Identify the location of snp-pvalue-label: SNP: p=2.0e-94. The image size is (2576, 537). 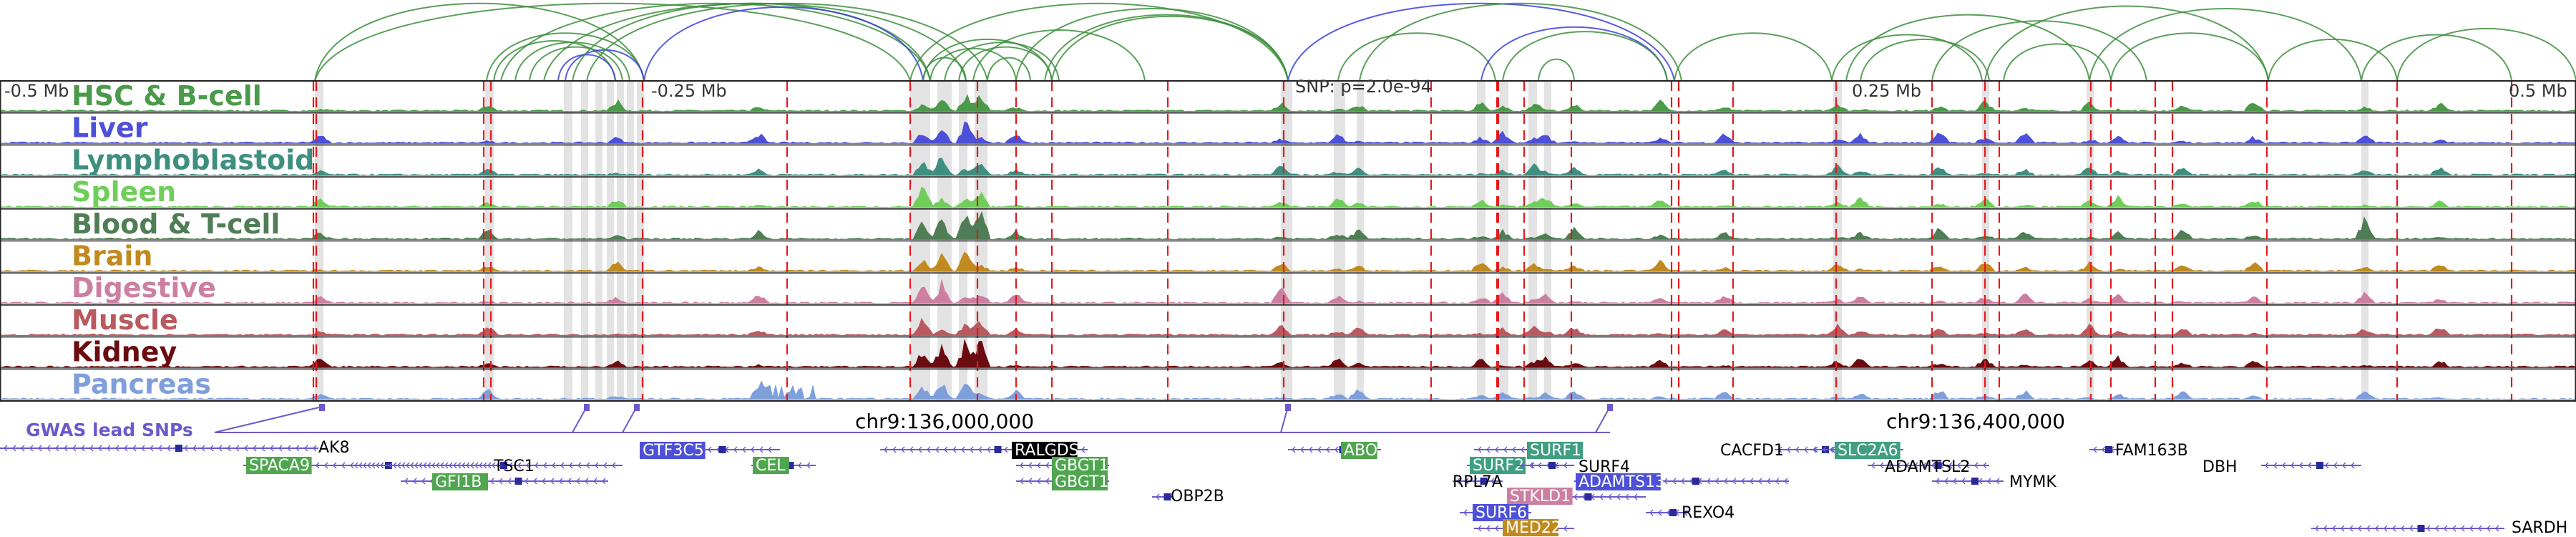
(1363, 87).